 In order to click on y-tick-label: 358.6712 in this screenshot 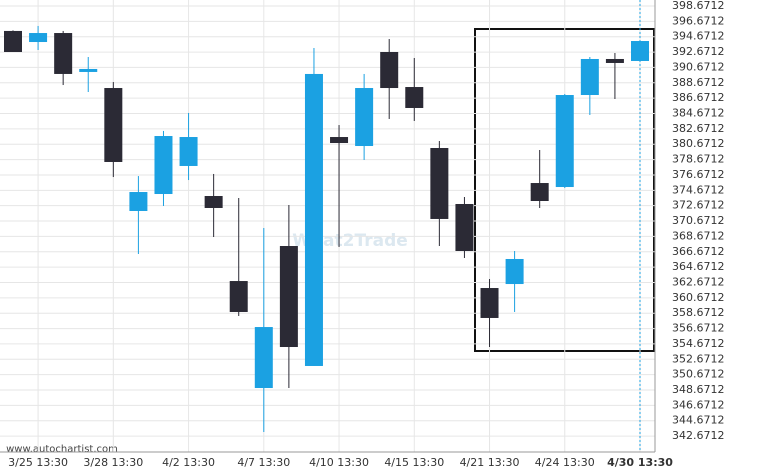, I will do `click(698, 312)`.